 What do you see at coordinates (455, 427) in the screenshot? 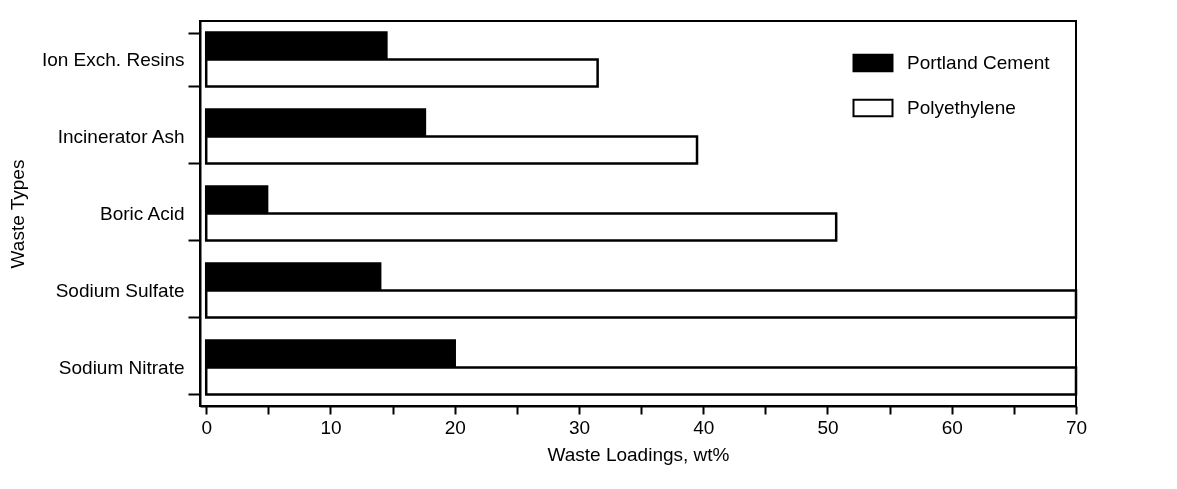
I see `x-tick-label: 20` at bounding box center [455, 427].